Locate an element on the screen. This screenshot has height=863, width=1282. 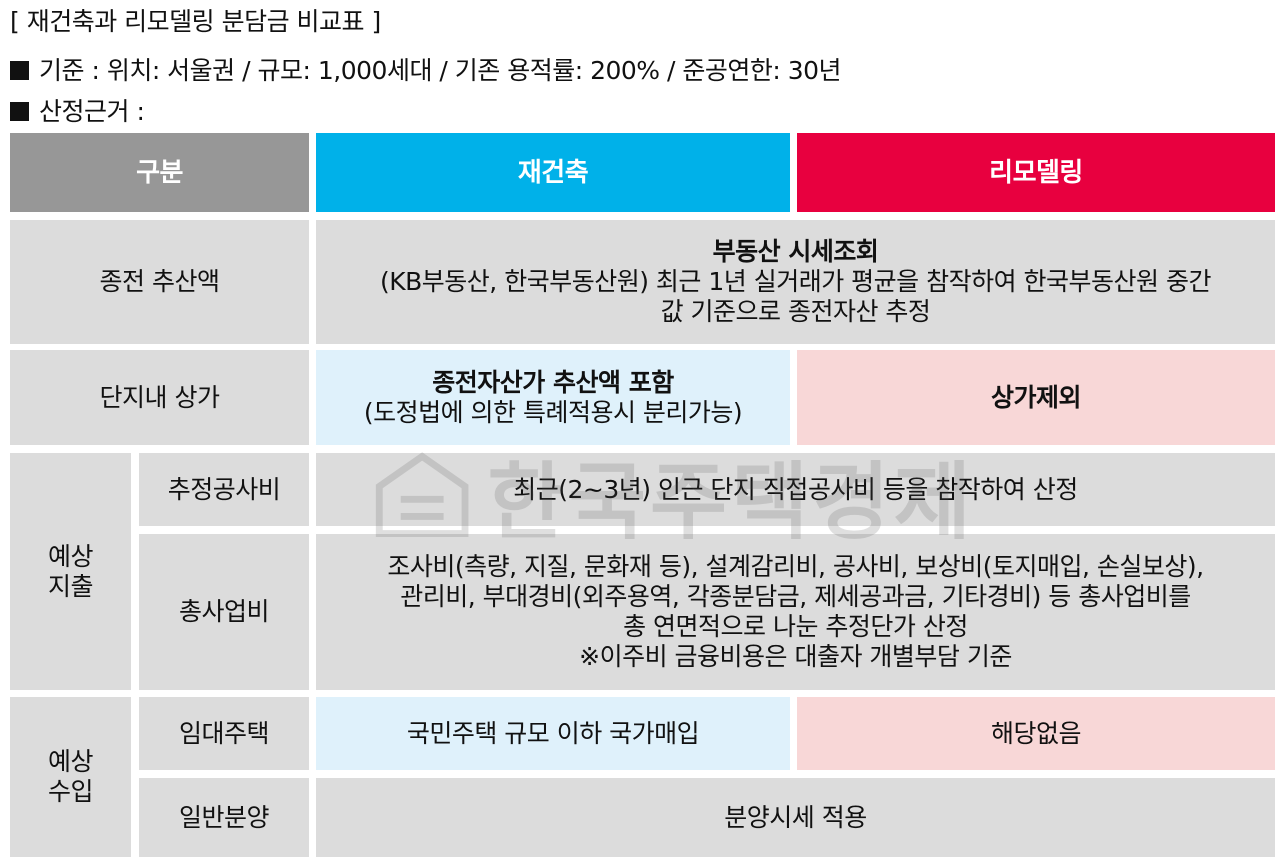
row-total-project-cost-label: 총사업비 is located at coordinates (224, 612).